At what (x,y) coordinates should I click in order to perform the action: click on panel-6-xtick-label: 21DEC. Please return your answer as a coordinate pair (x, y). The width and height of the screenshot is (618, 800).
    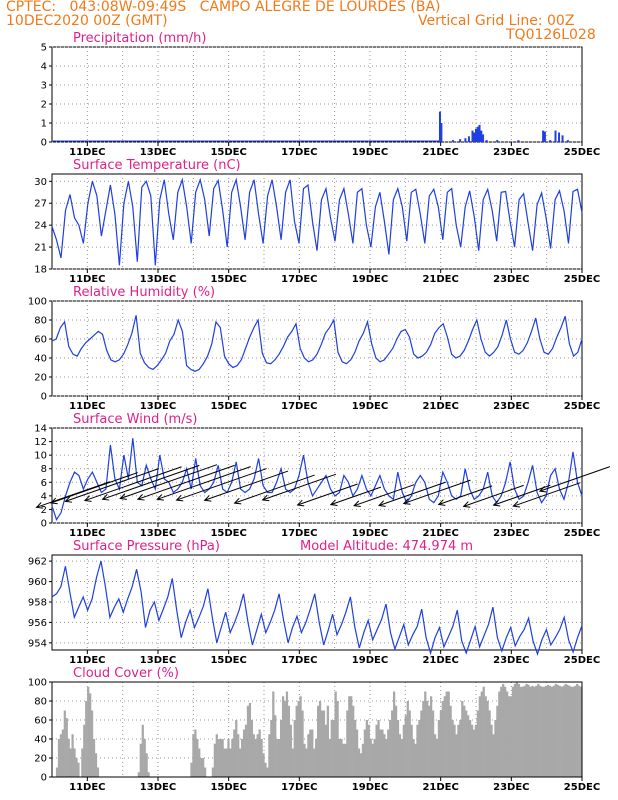
    Looking at the image, I should click on (440, 787).